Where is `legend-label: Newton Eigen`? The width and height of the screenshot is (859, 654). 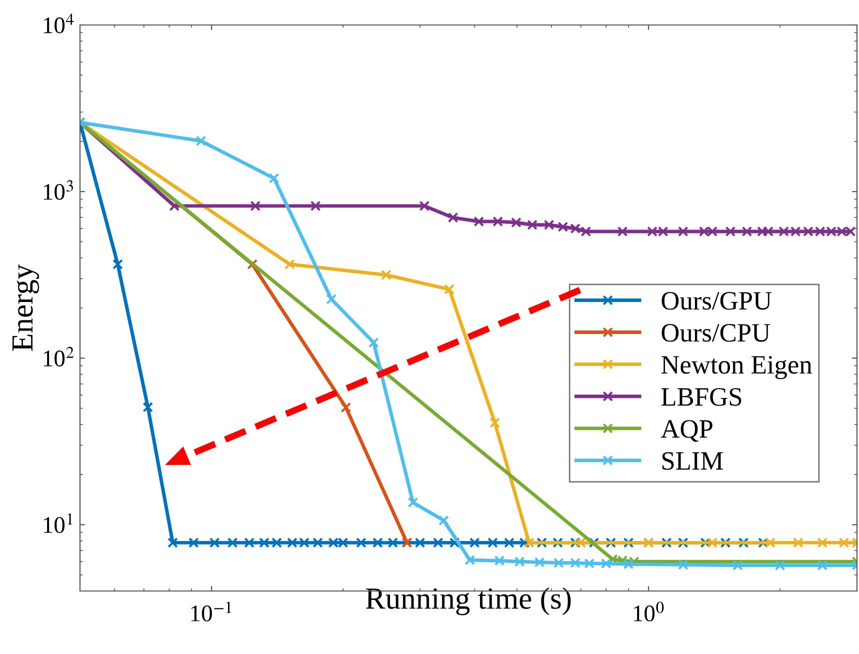
legend-label: Newton Eigen is located at coordinates (736, 368).